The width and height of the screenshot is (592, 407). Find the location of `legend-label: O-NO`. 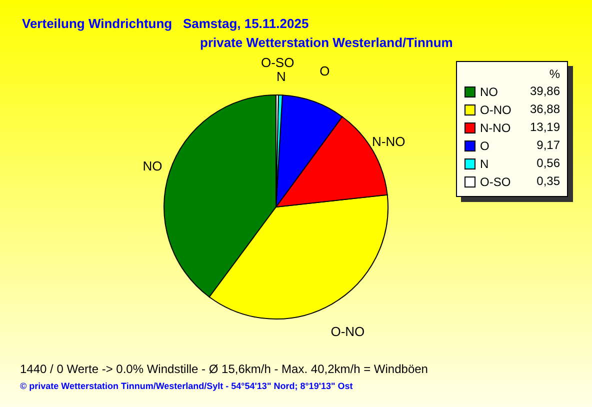

legend-label: O-NO is located at coordinates (496, 110).